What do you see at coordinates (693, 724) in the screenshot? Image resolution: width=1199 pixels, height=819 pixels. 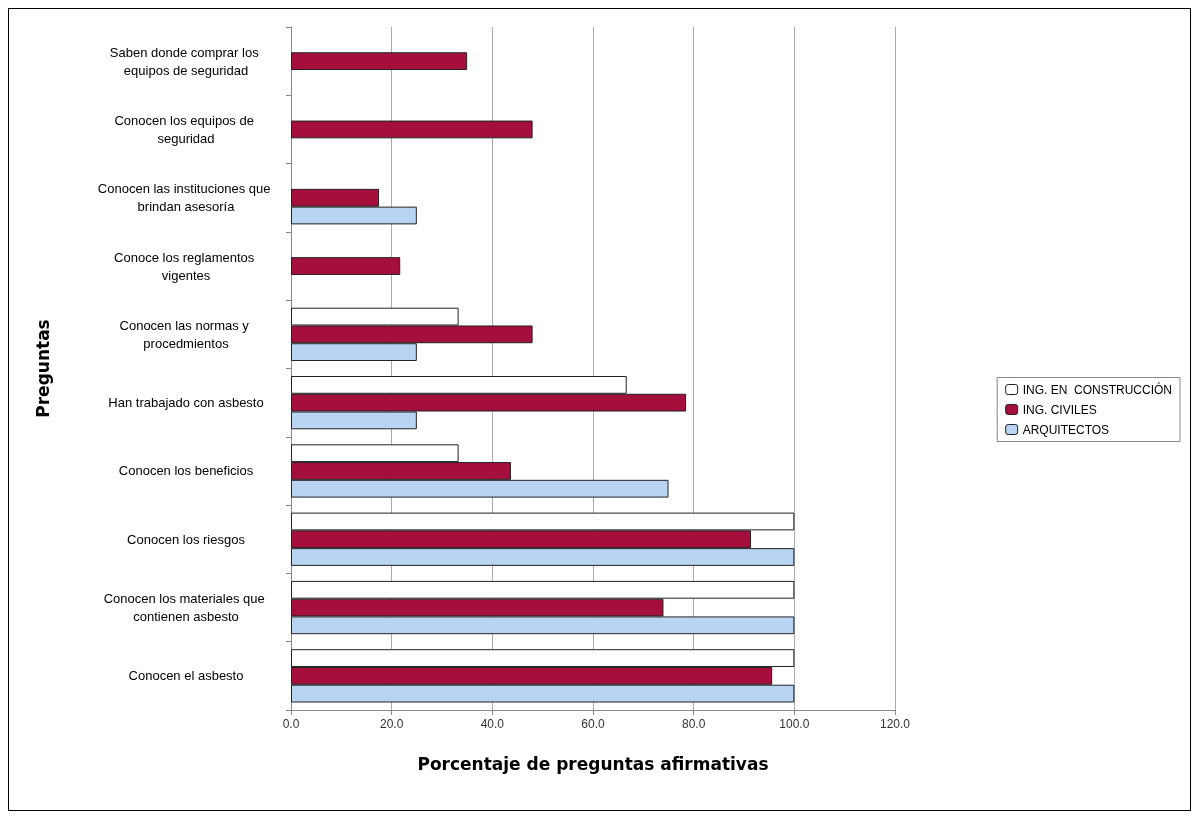 I see `x-tick-label: 80.0` at bounding box center [693, 724].